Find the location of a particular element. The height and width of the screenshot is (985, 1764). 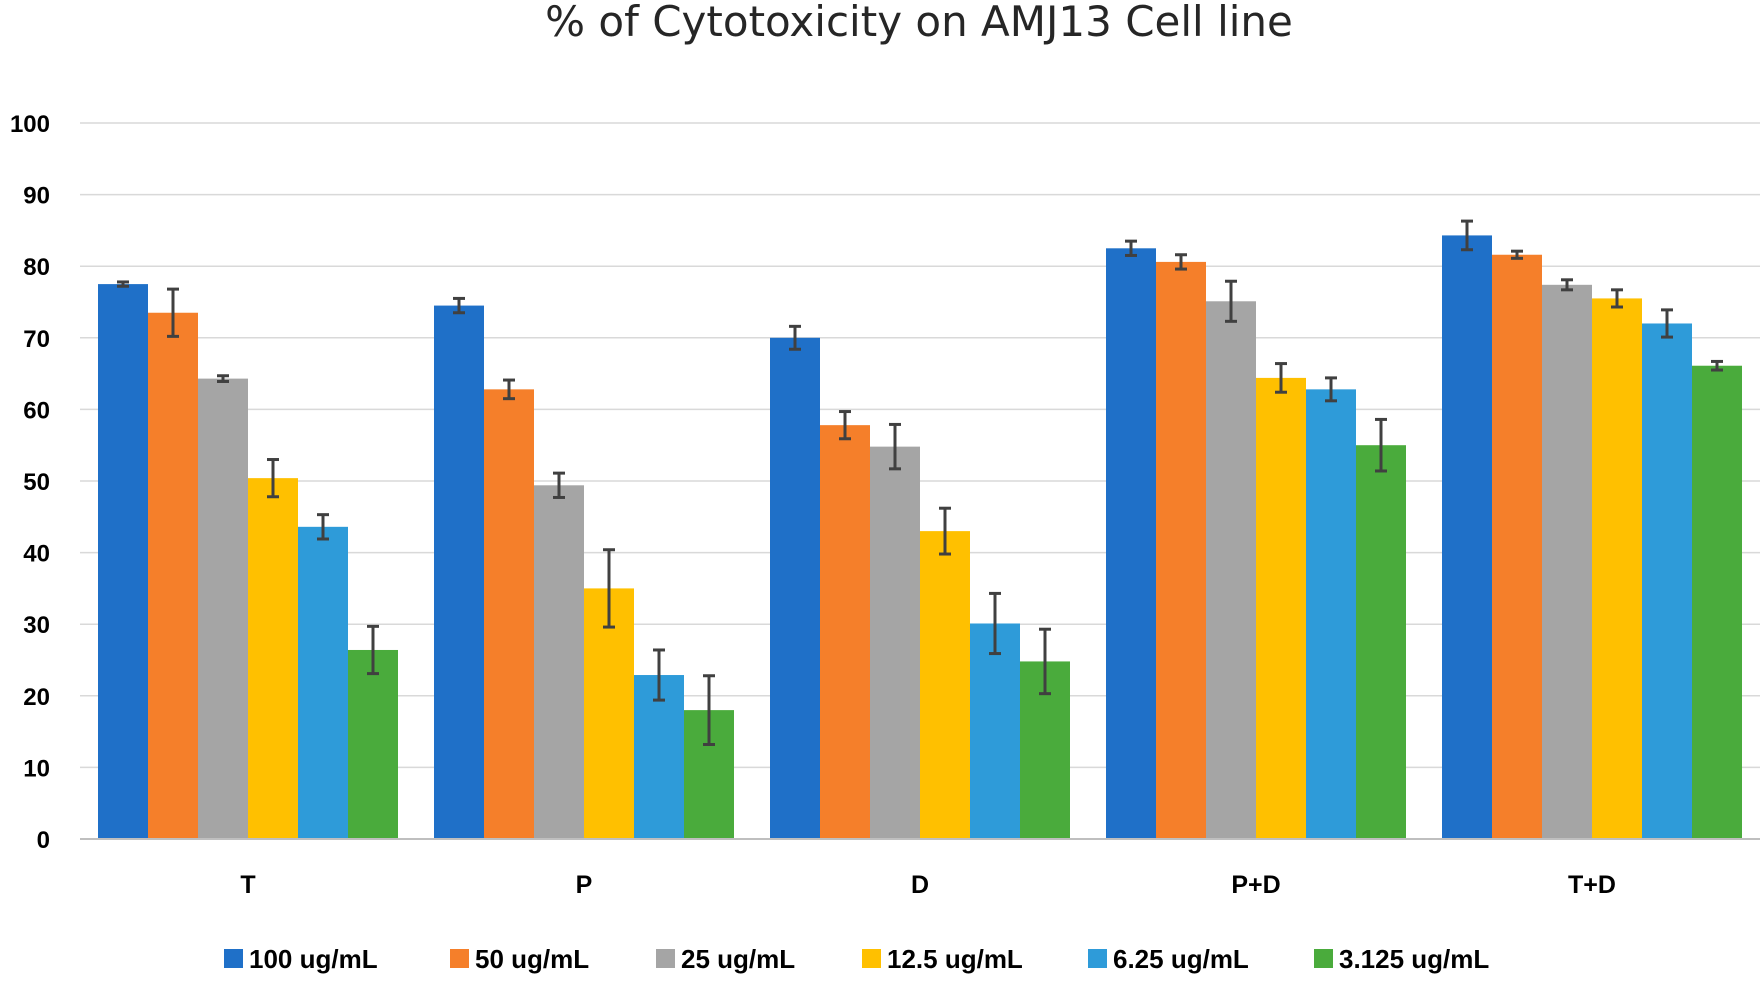

y-tick-label: 70 is located at coordinates (36, 339).